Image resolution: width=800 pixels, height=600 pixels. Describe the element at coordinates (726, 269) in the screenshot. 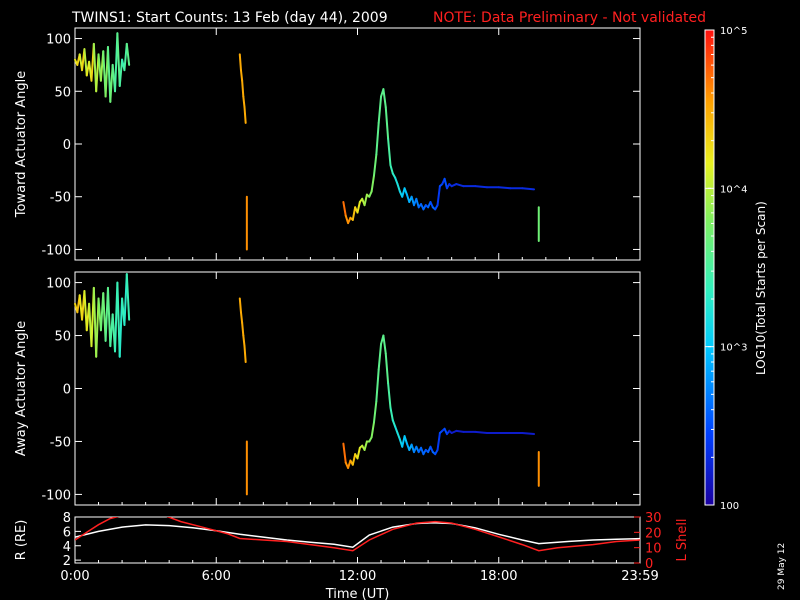

I see `colorbar-ticks: 10^5 10^4 10^3 100` at that location.